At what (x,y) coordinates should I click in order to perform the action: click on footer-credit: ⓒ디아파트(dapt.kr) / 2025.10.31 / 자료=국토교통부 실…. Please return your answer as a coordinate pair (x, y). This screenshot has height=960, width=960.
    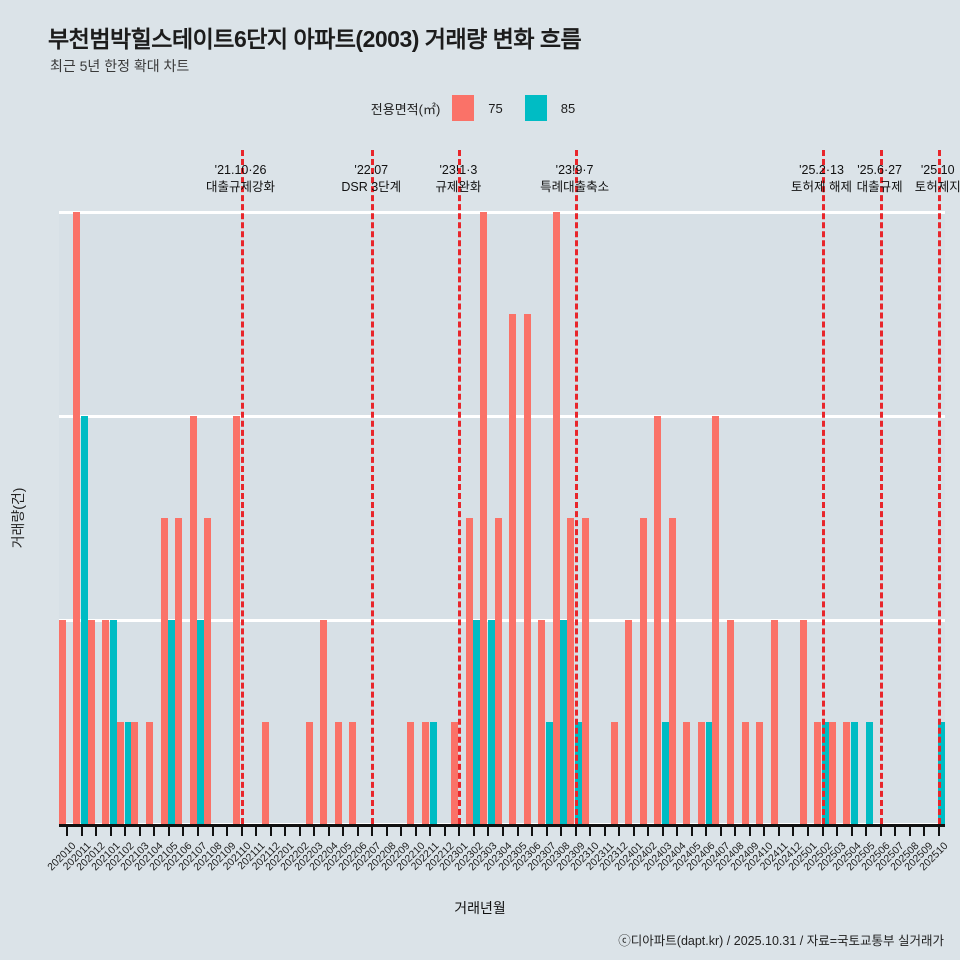
    Looking at the image, I should click on (781, 941).